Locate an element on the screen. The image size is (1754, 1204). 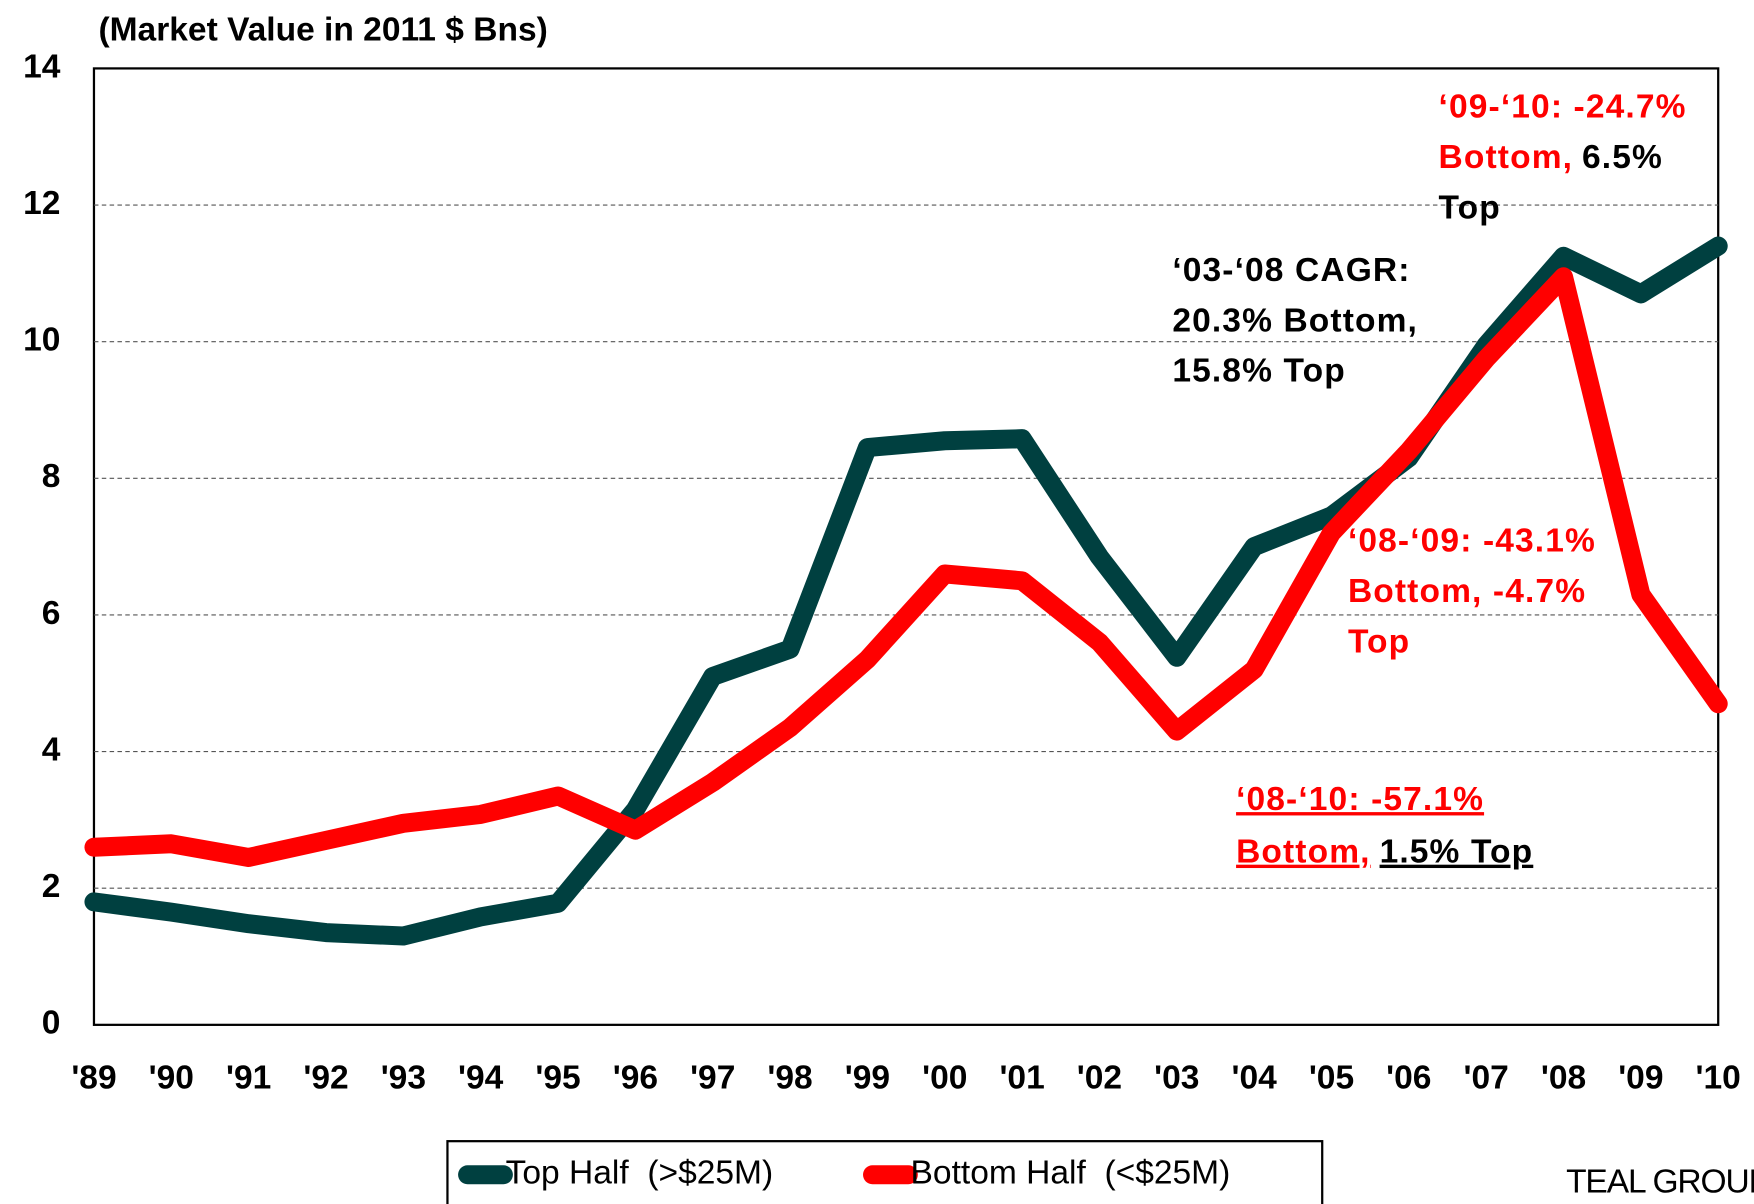
annotation-text: 20.3% Bottom, is located at coordinates (1295, 320).